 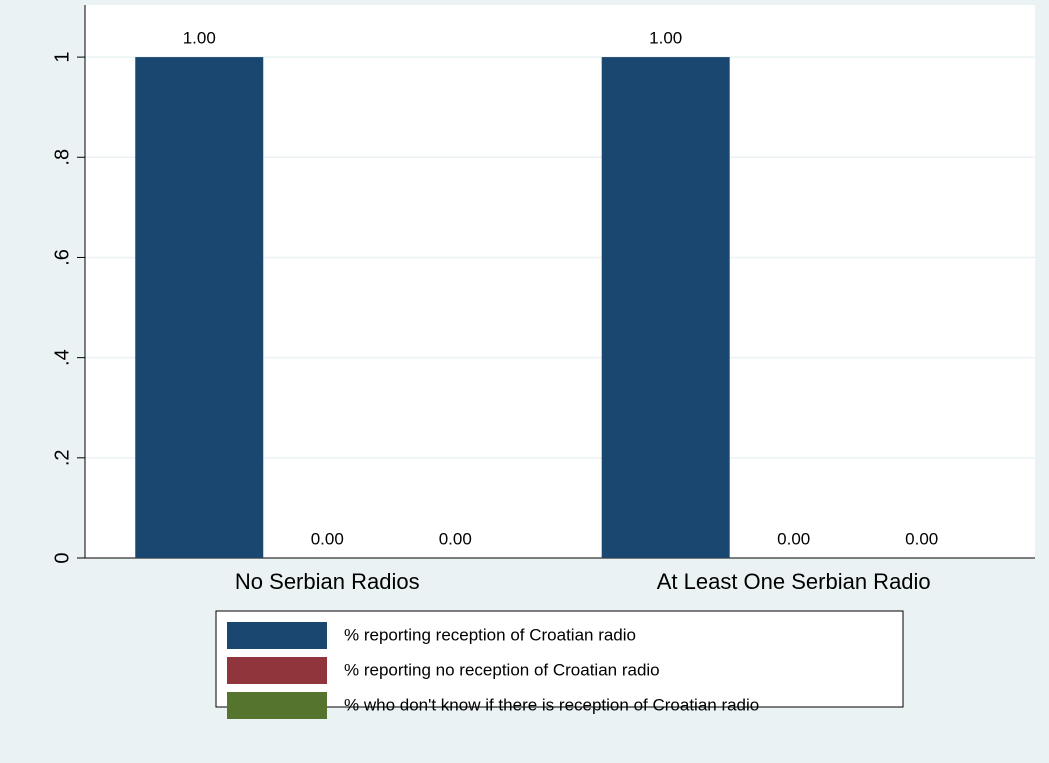 I want to click on y-tick-label: .4, so click(x=62, y=357).